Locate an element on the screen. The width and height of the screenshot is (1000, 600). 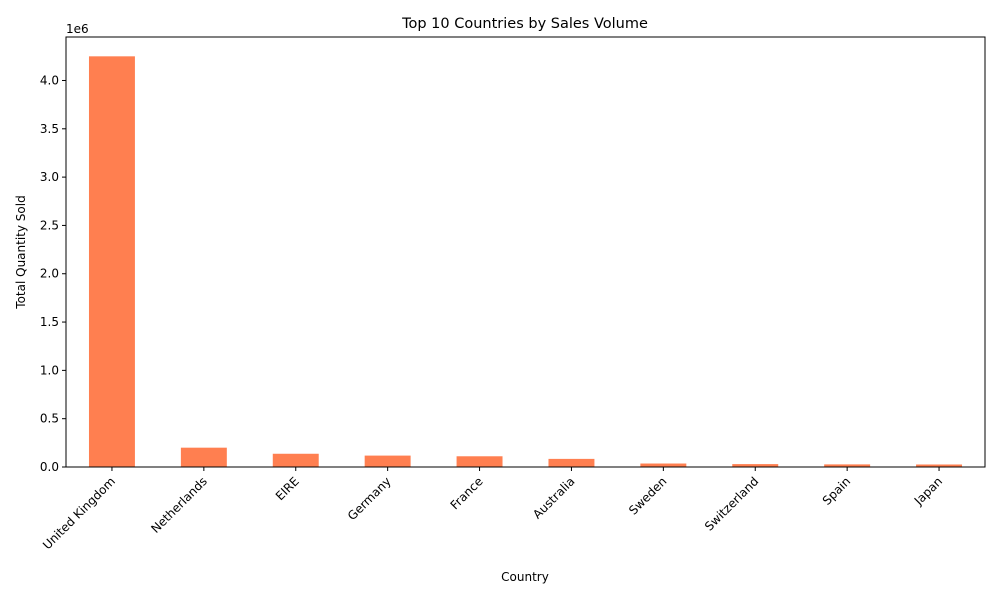
x-tick-label: France is located at coordinates (467, 493).